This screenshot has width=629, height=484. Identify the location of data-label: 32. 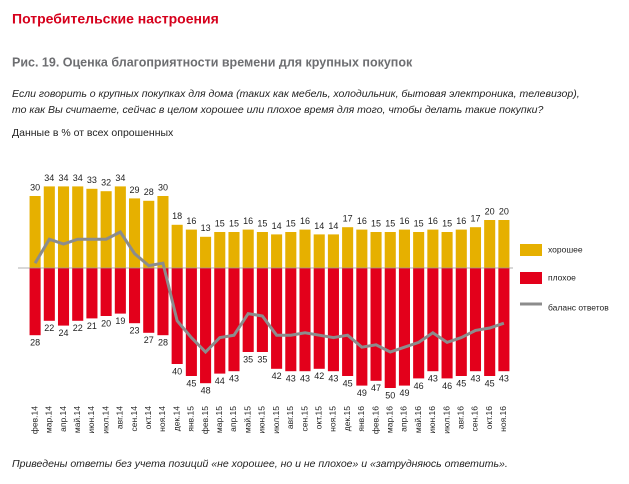
(106, 183).